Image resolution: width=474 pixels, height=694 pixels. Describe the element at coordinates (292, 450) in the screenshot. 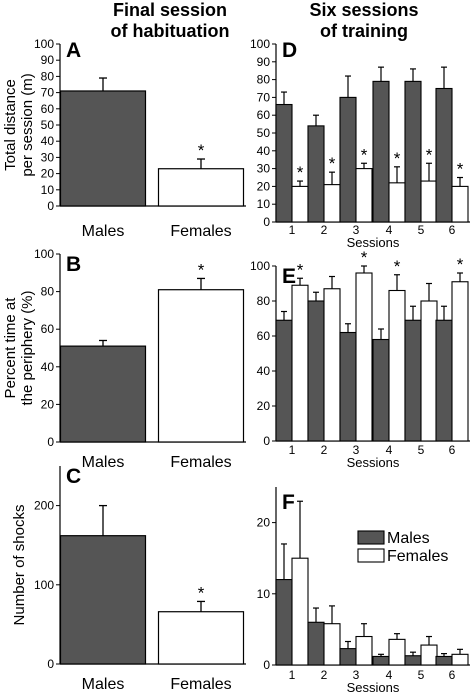

I see `session-tick-label: 1` at that location.